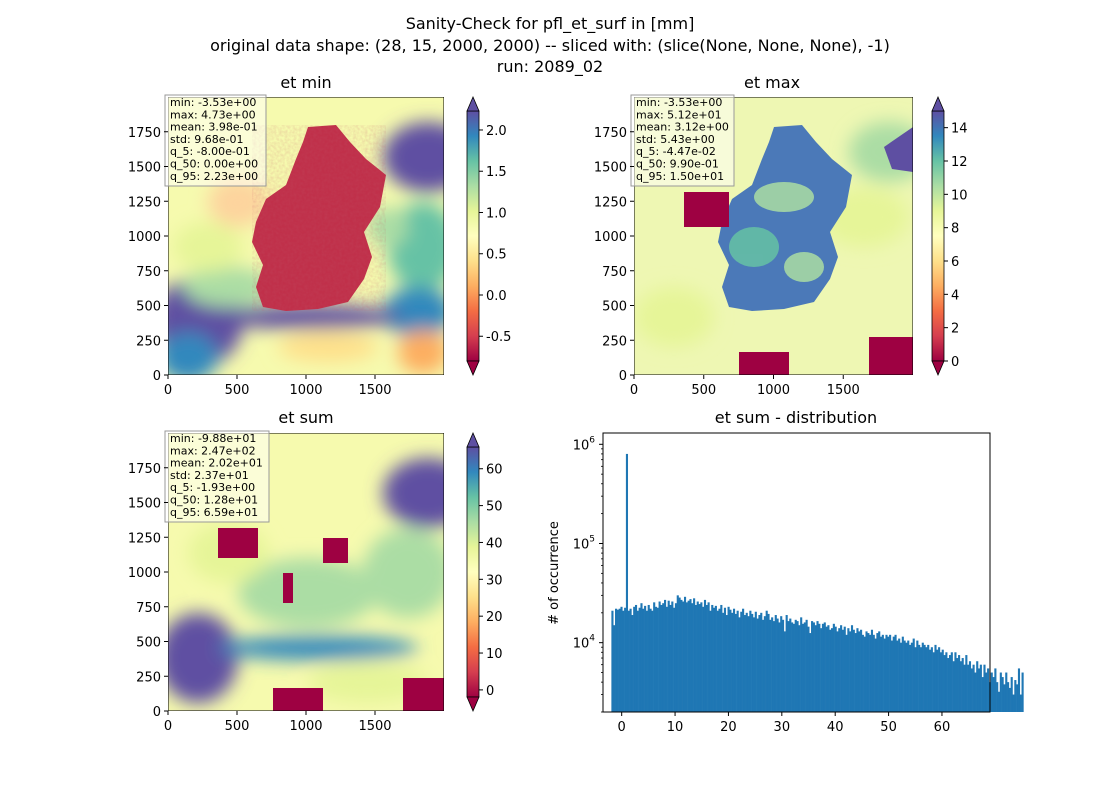 The image size is (1100, 800). I want to click on colorbar-tick-label: 0, so click(955, 362).